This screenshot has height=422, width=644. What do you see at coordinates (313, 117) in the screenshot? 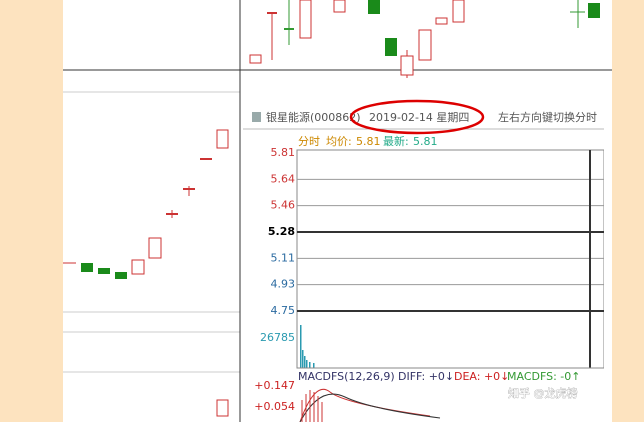
I see `stock-name: 银星能源(000862)` at bounding box center [313, 117].